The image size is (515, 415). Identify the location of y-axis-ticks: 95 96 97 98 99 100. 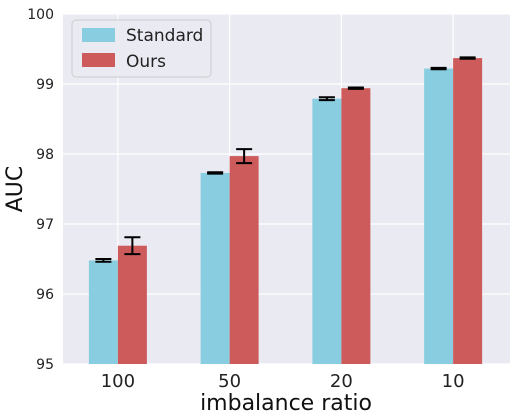
(40, 190).